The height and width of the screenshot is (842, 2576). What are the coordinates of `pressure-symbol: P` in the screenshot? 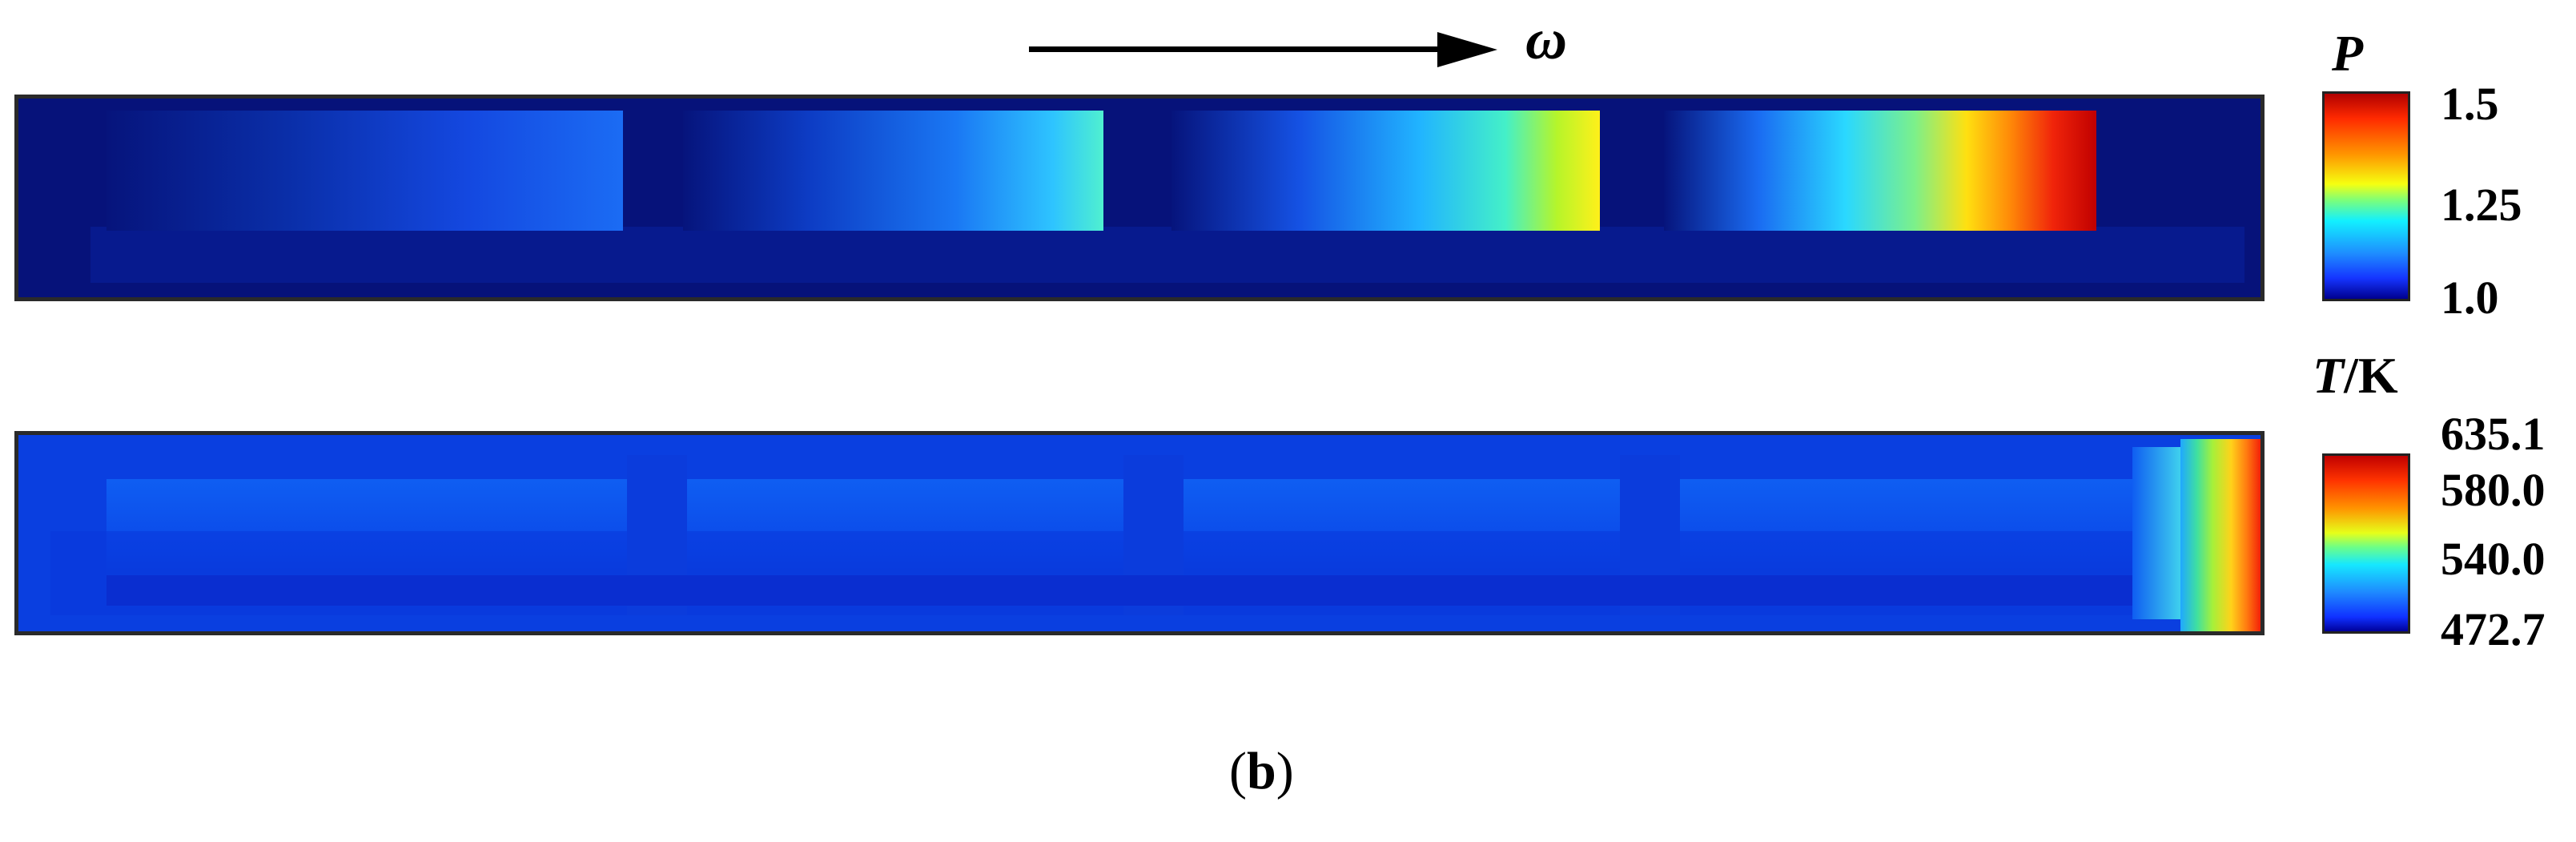 It's located at (2348, 53).